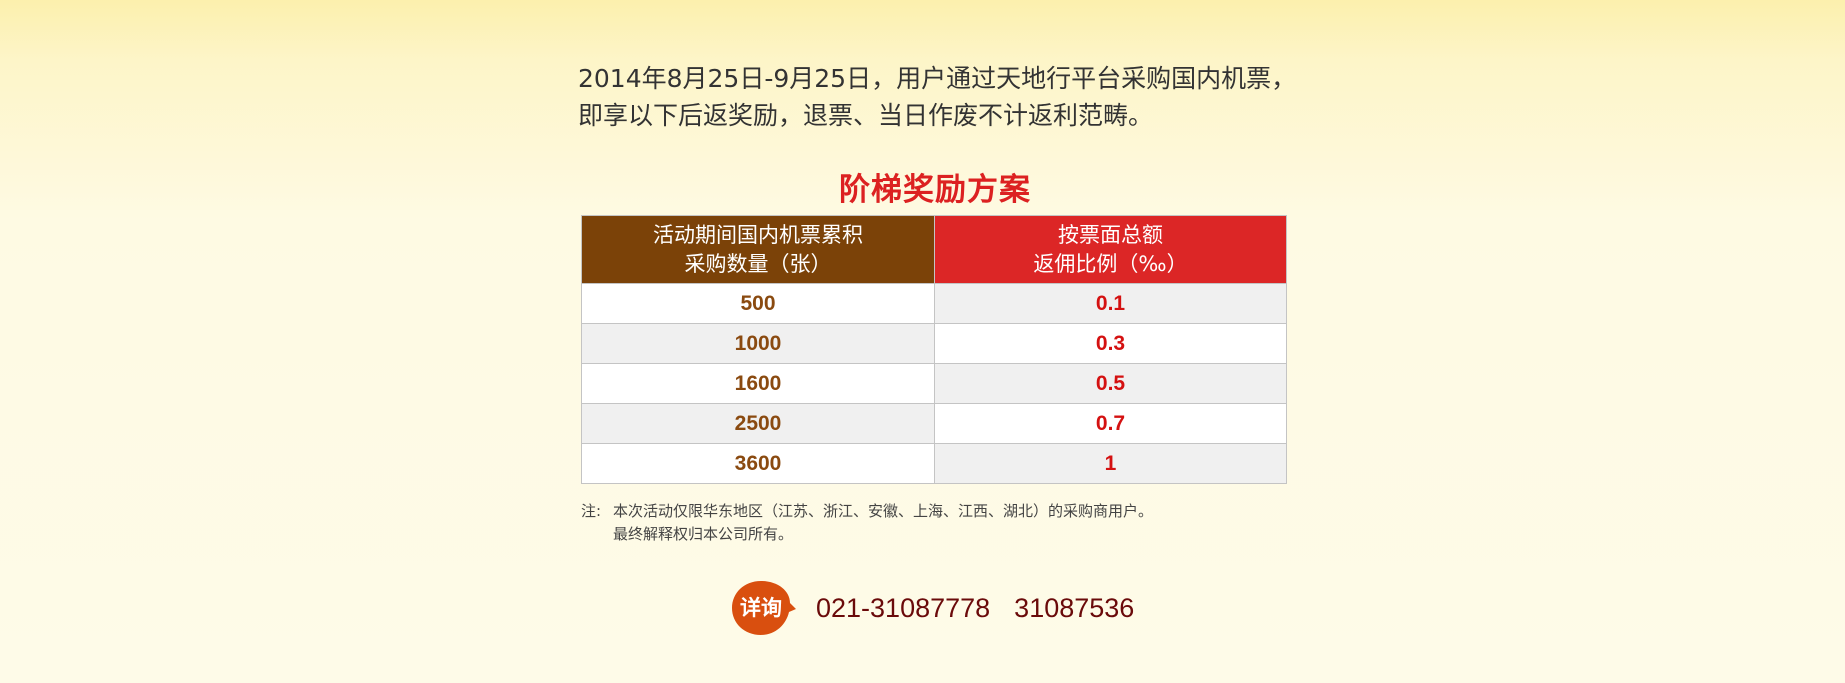 The height and width of the screenshot is (683, 1845). I want to click on quantity-cell: 1000, so click(758, 343).